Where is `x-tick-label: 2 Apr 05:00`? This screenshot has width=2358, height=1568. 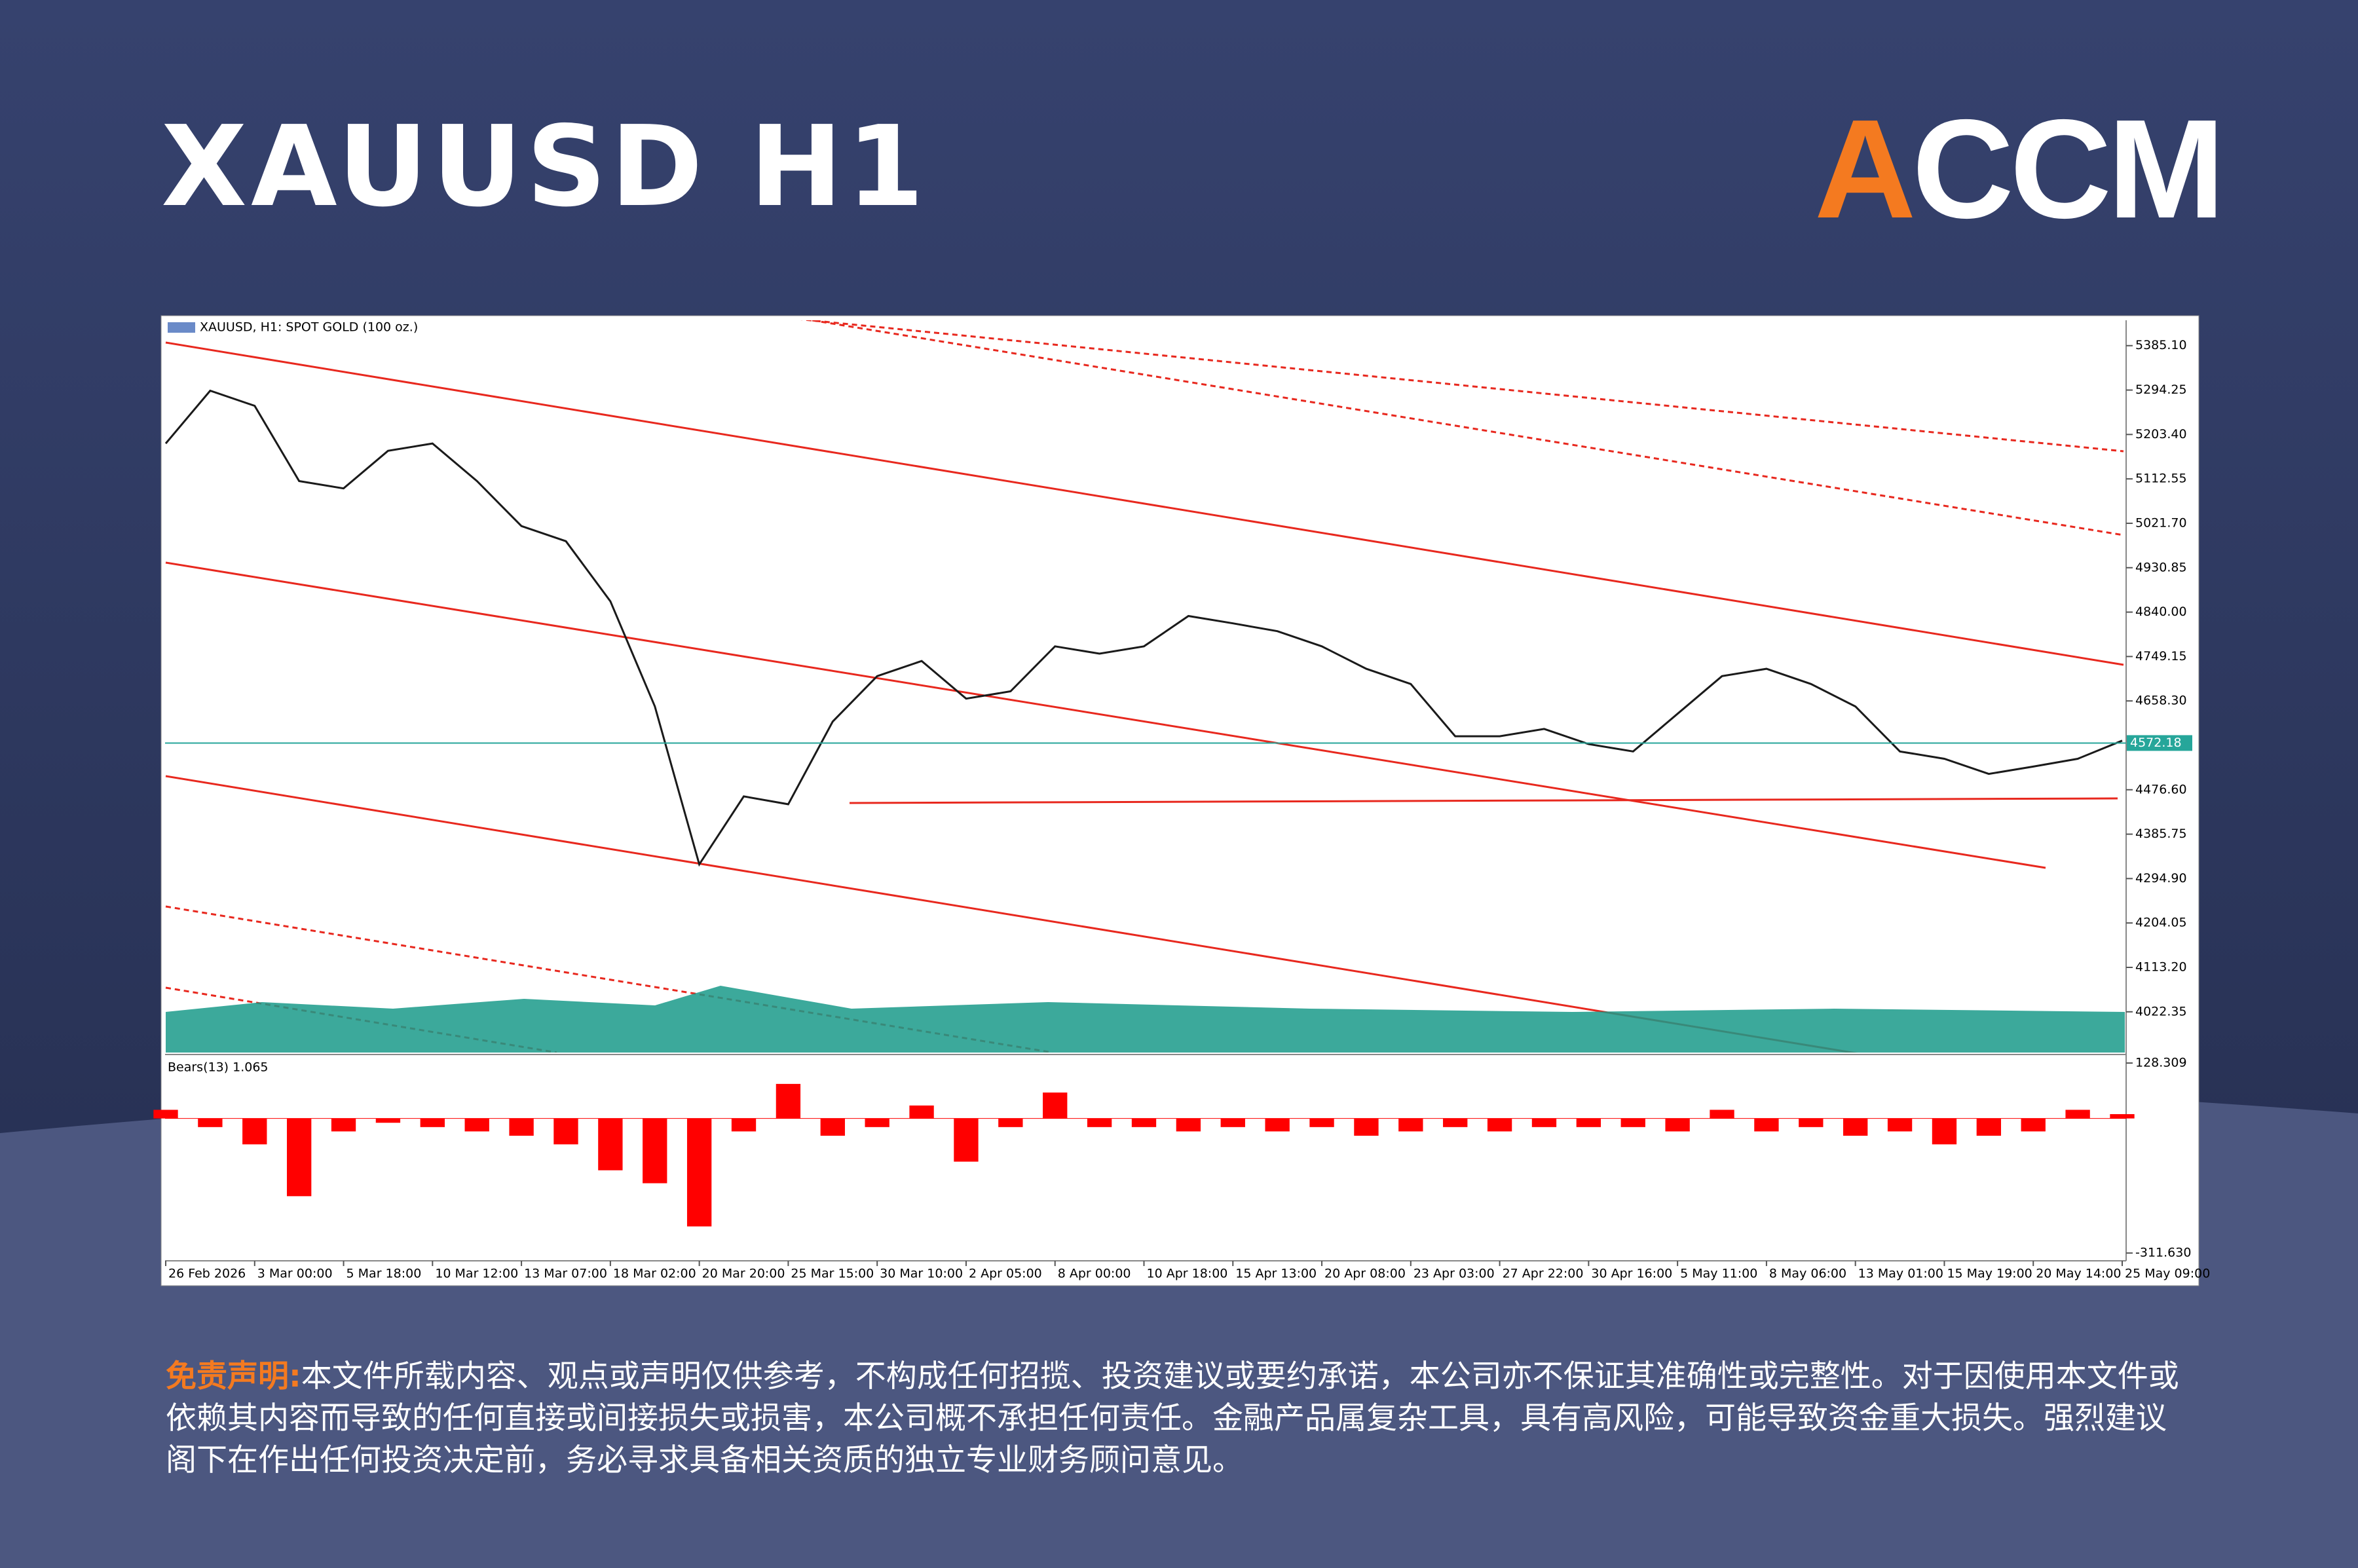 x-tick-label: 2 Apr 05:00 is located at coordinates (1006, 1274).